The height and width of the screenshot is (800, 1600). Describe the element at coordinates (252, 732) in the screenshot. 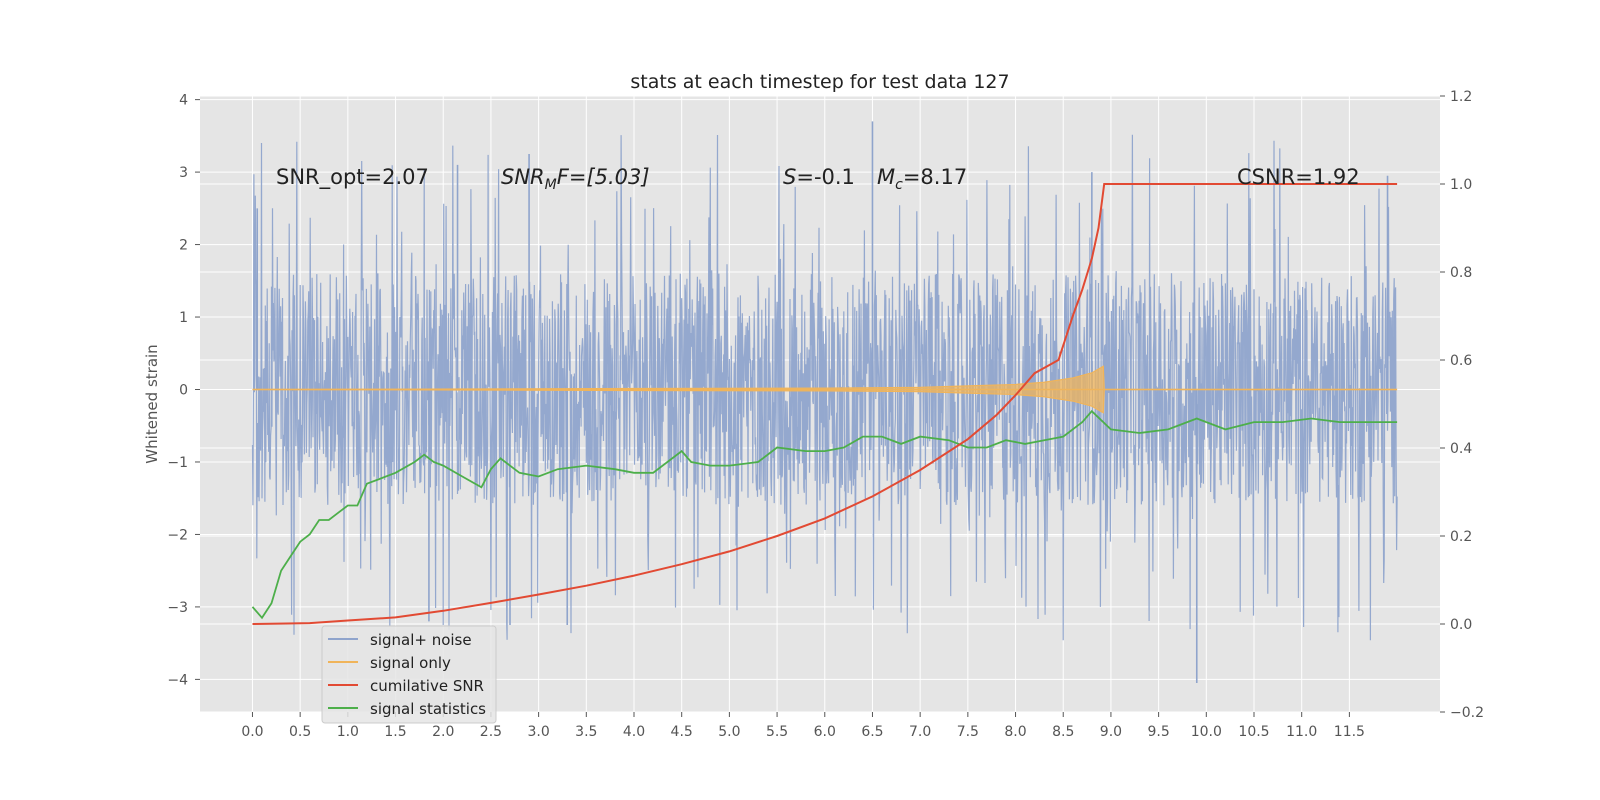

I see `x-tick-label: 0.0` at that location.